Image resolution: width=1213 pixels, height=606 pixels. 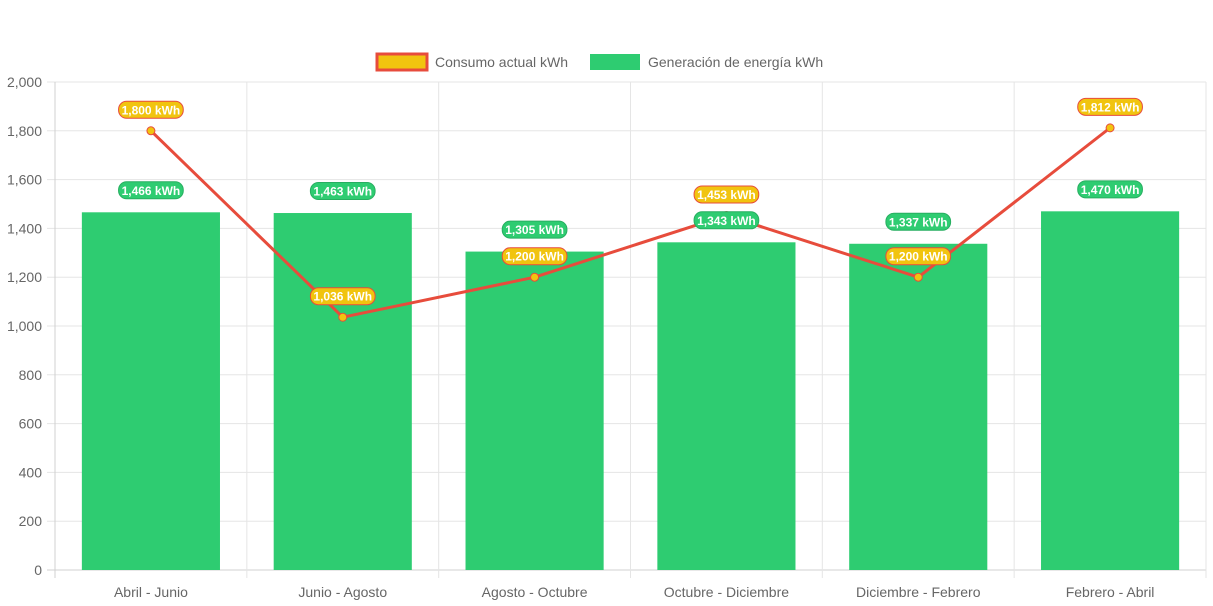 I want to click on bar-value-label-text: 1,305 kWh, so click(x=534, y=230).